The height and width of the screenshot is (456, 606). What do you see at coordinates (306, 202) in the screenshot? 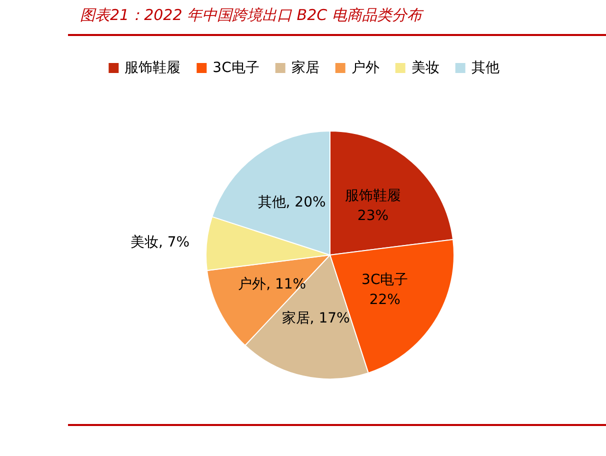
I see `data-label: , 20%` at bounding box center [306, 202].